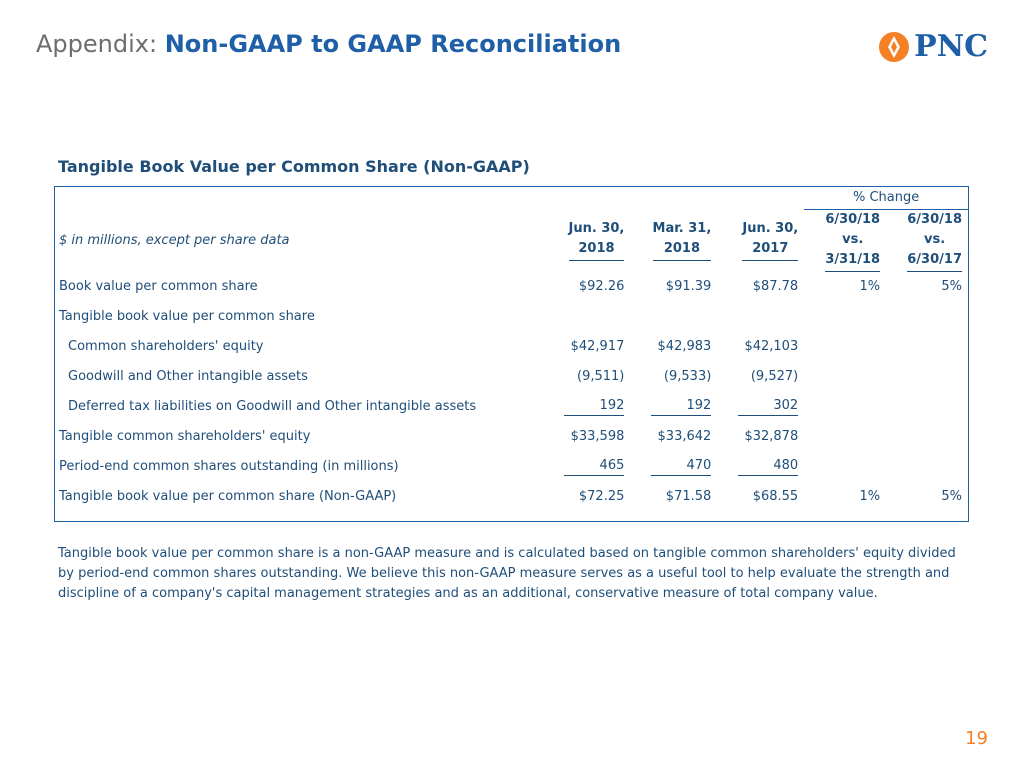 The width and height of the screenshot is (1024, 768). Describe the element at coordinates (688, 496) in the screenshot. I see `cell-value: $71.58` at that location.